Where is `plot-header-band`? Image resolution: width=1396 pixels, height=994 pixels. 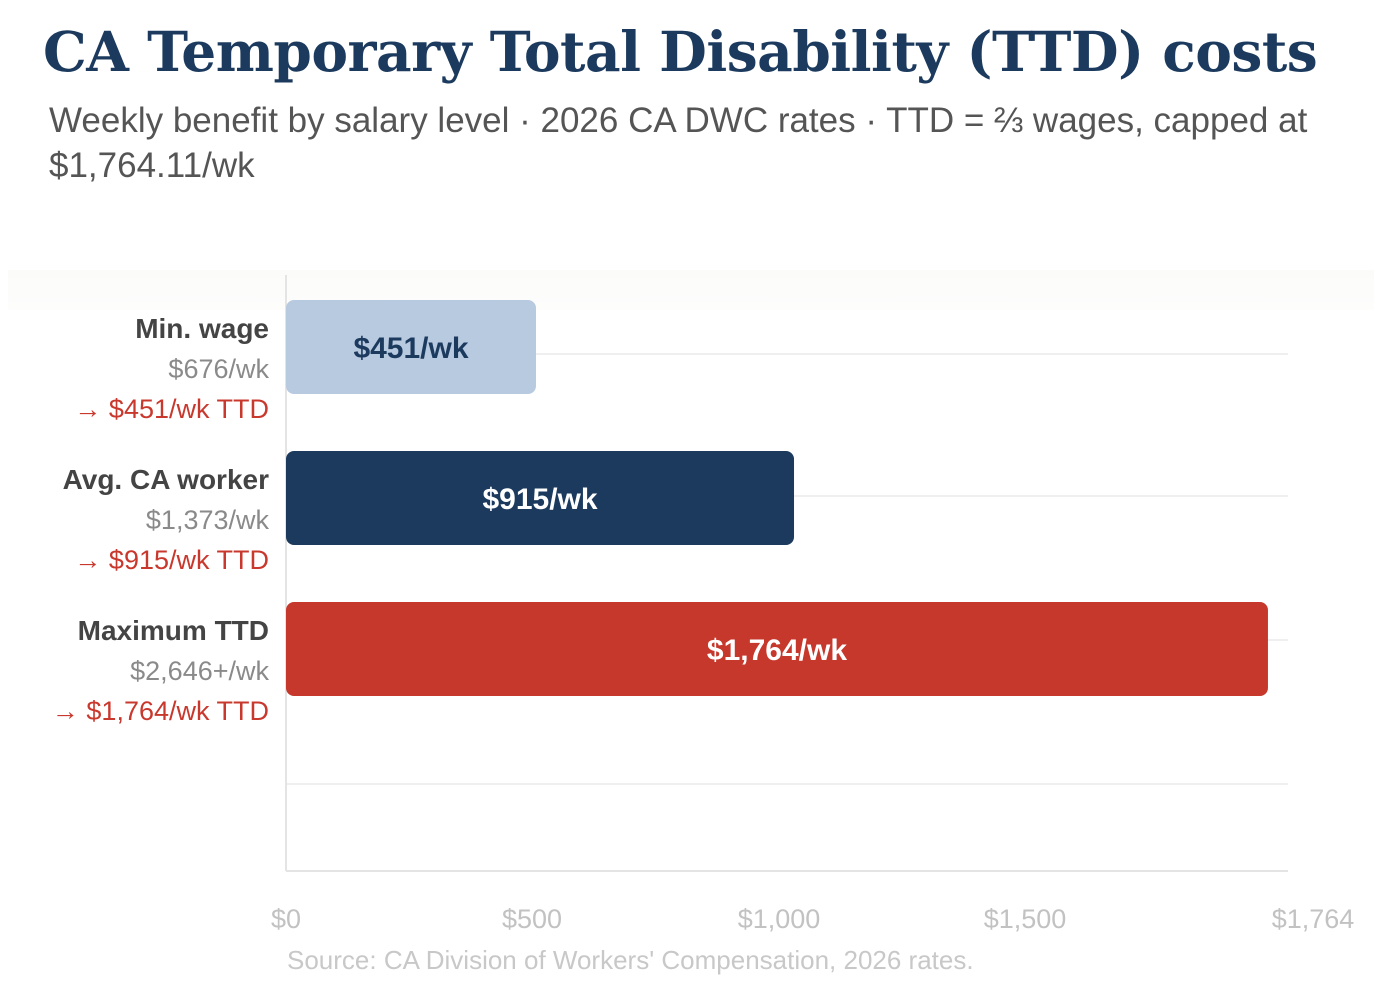 plot-header-band is located at coordinates (691, 290).